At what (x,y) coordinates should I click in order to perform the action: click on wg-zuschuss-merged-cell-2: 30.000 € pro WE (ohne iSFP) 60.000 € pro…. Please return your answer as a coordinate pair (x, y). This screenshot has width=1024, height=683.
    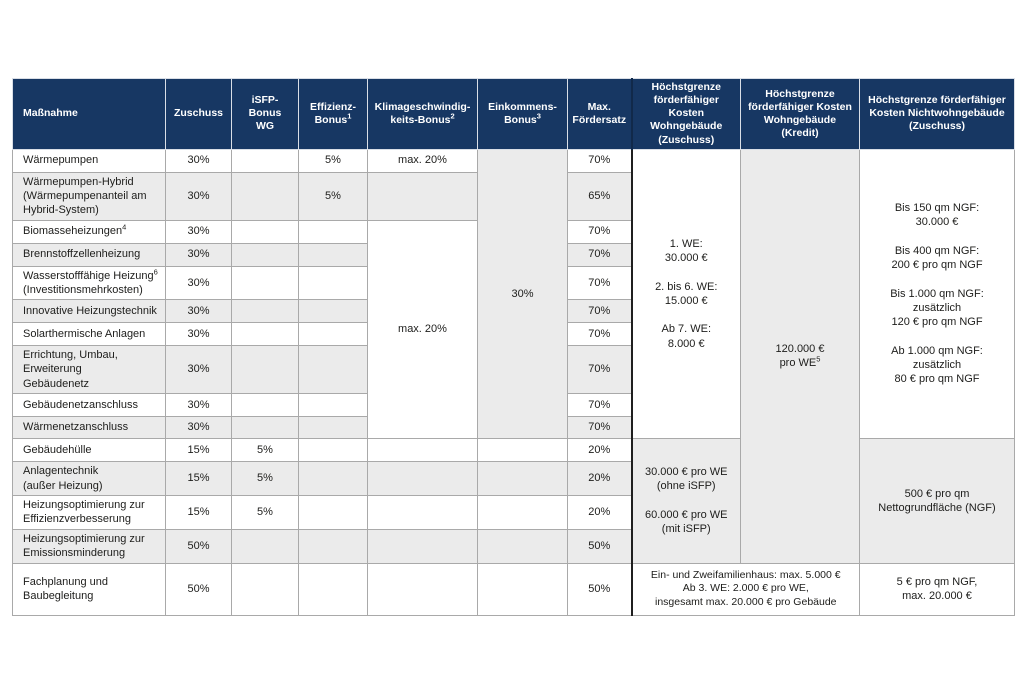
    Looking at the image, I should click on (685, 501).